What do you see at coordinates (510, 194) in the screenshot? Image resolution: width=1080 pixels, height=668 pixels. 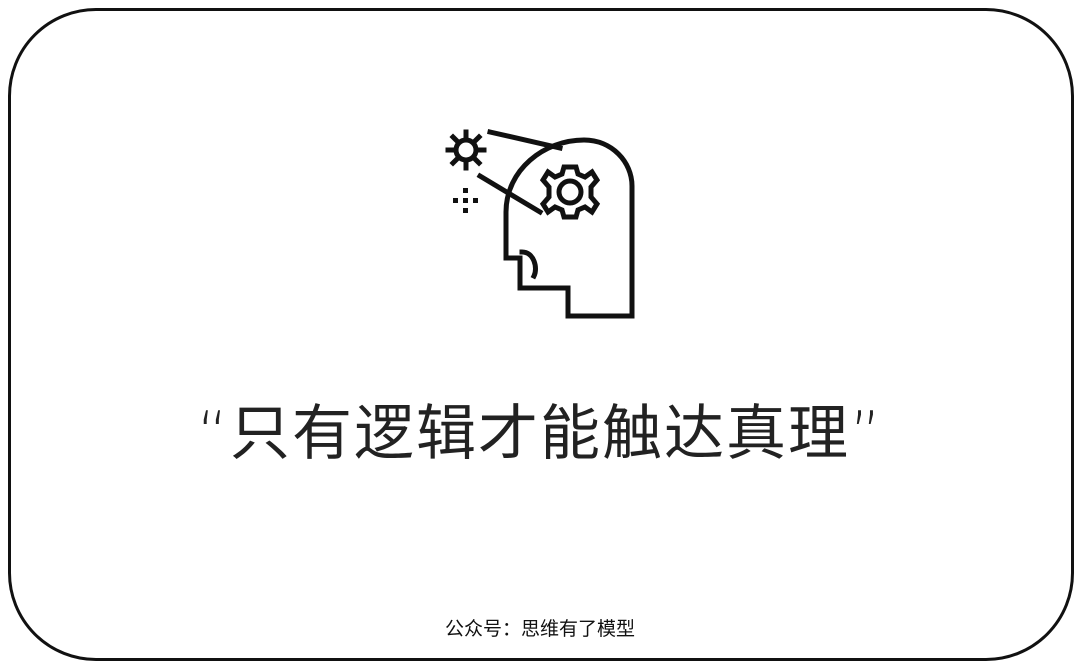 I see `beam-line-bottom-icon` at bounding box center [510, 194].